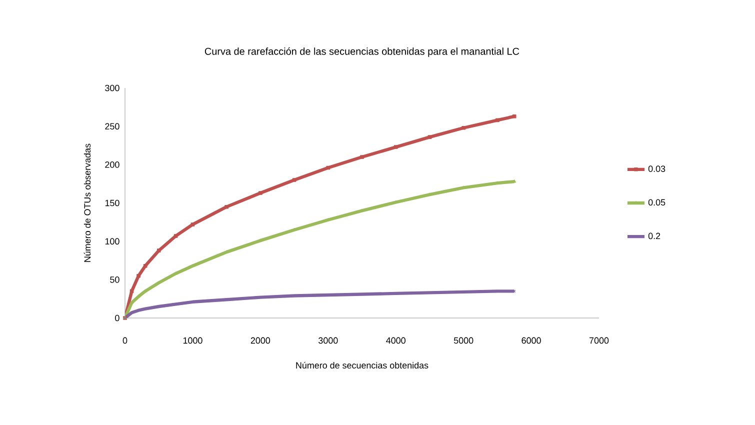 This screenshot has height=425, width=755. I want to click on y-tick-label: 300, so click(112, 88).